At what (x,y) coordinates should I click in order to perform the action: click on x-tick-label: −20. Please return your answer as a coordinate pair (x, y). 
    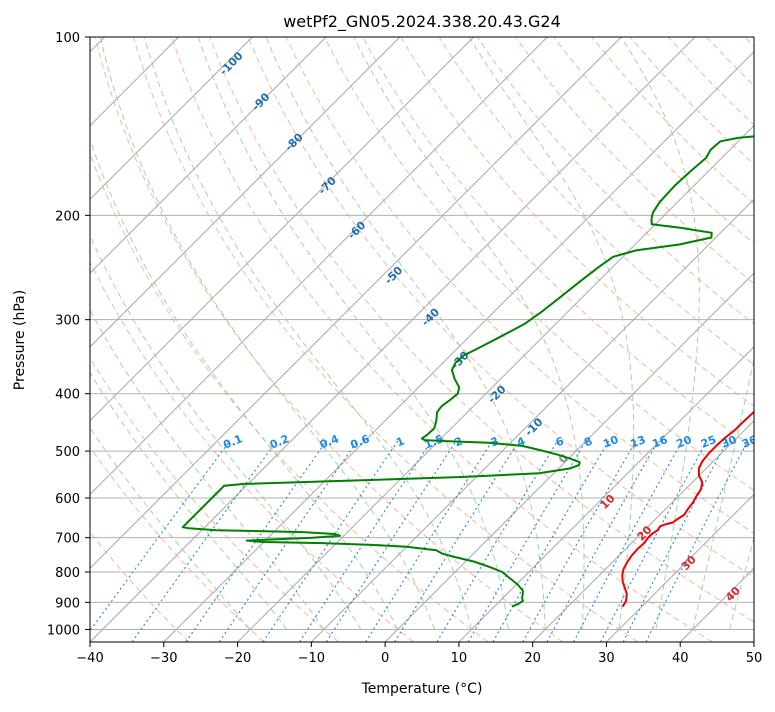
    Looking at the image, I should click on (237, 658).